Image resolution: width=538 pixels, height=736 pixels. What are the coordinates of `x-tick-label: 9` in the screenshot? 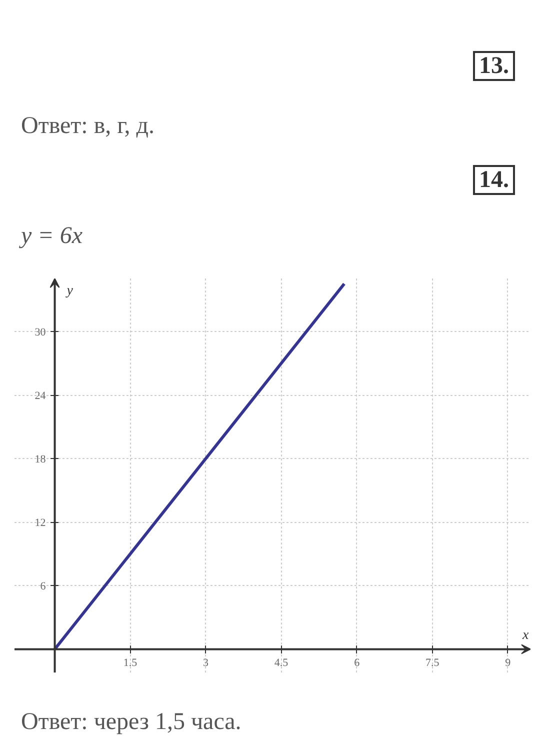 It's located at (508, 663).